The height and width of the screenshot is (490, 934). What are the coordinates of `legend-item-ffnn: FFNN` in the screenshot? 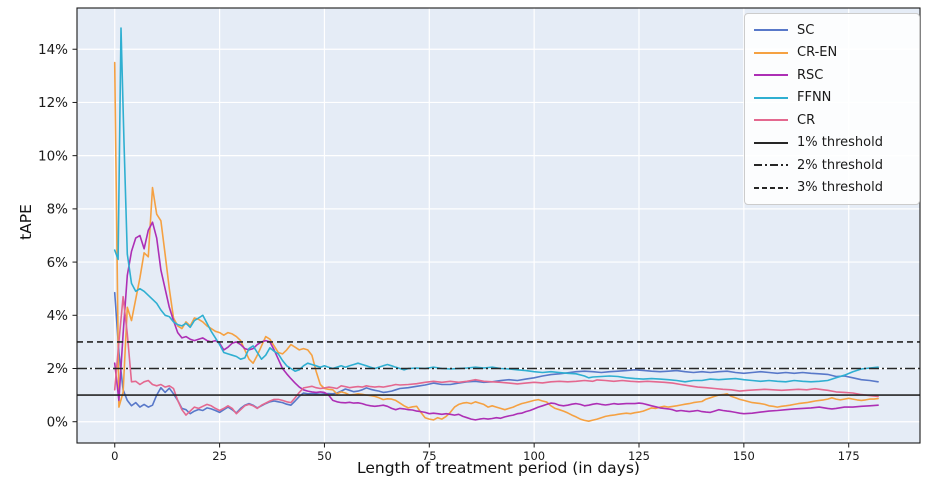 It's located at (836, 97).